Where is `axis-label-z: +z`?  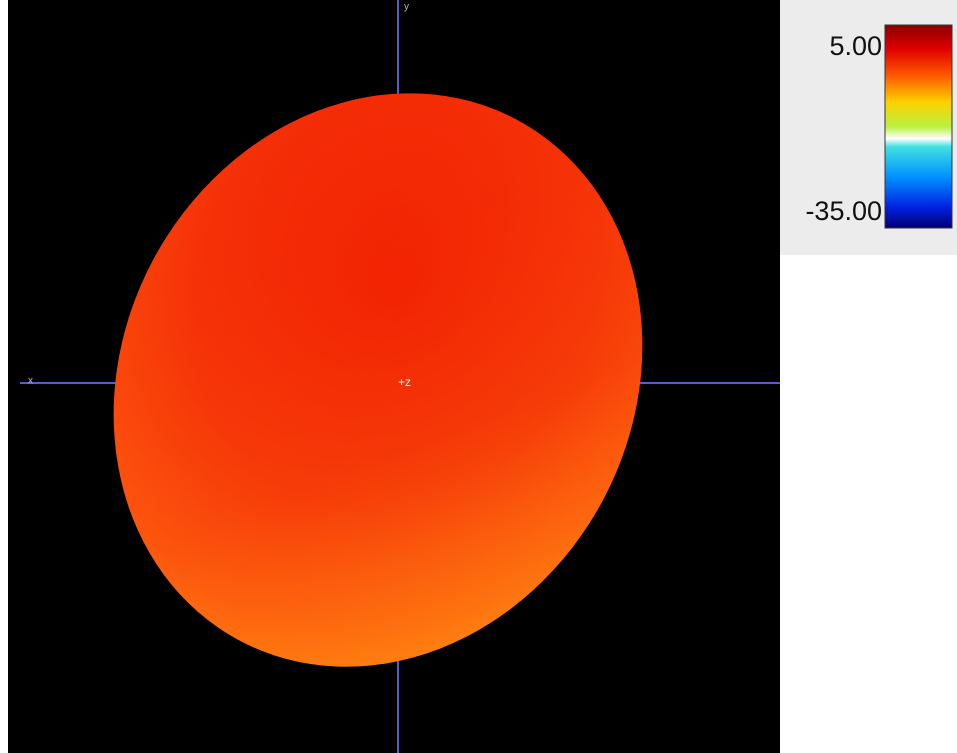
axis-label-z: +z is located at coordinates (404, 382).